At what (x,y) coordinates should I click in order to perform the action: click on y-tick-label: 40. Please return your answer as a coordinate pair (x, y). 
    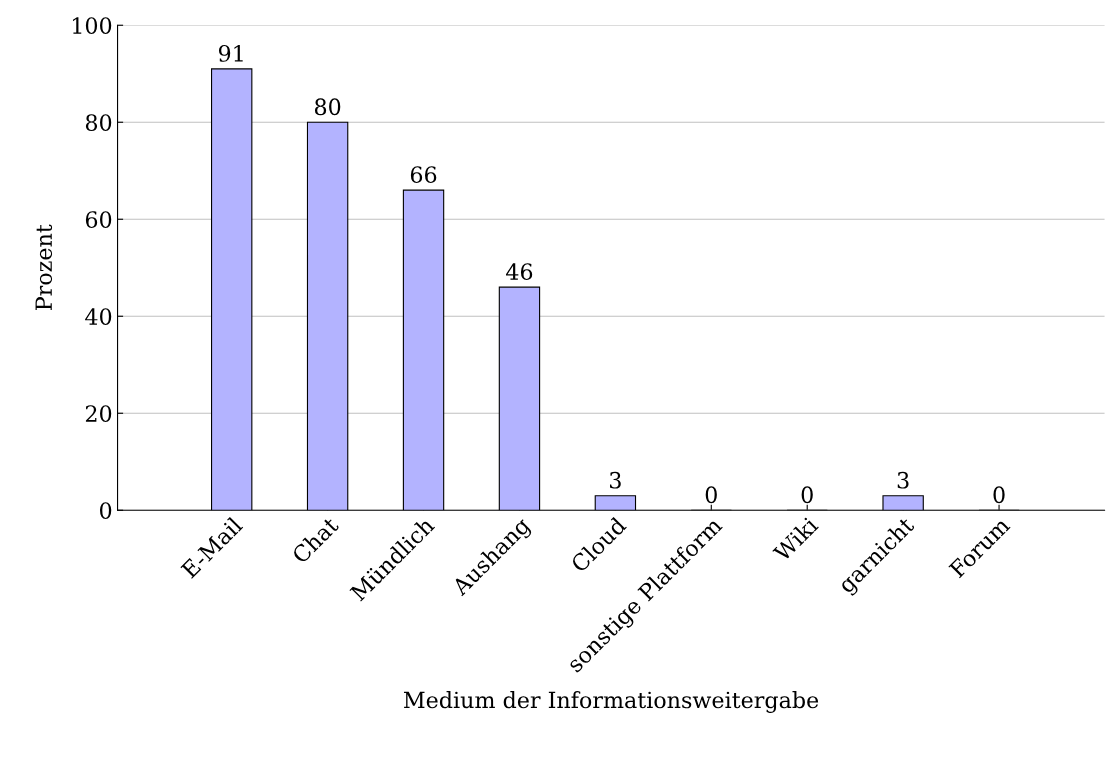
    Looking at the image, I should click on (98, 317).